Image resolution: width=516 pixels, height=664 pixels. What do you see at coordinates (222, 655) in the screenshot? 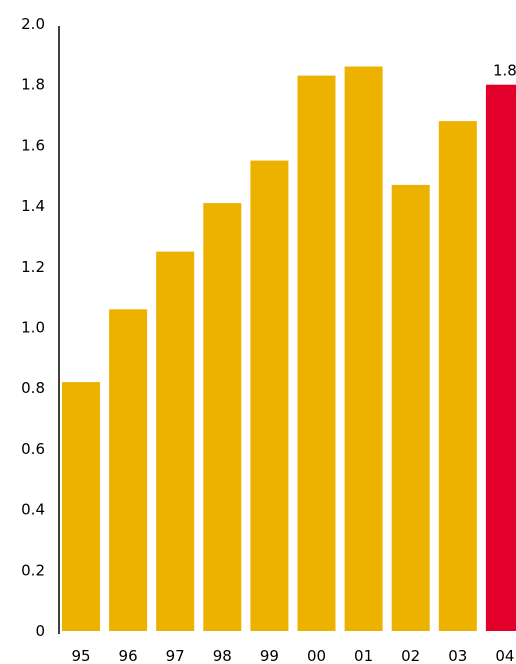
I see `x-tick-label: 98` at bounding box center [222, 655].